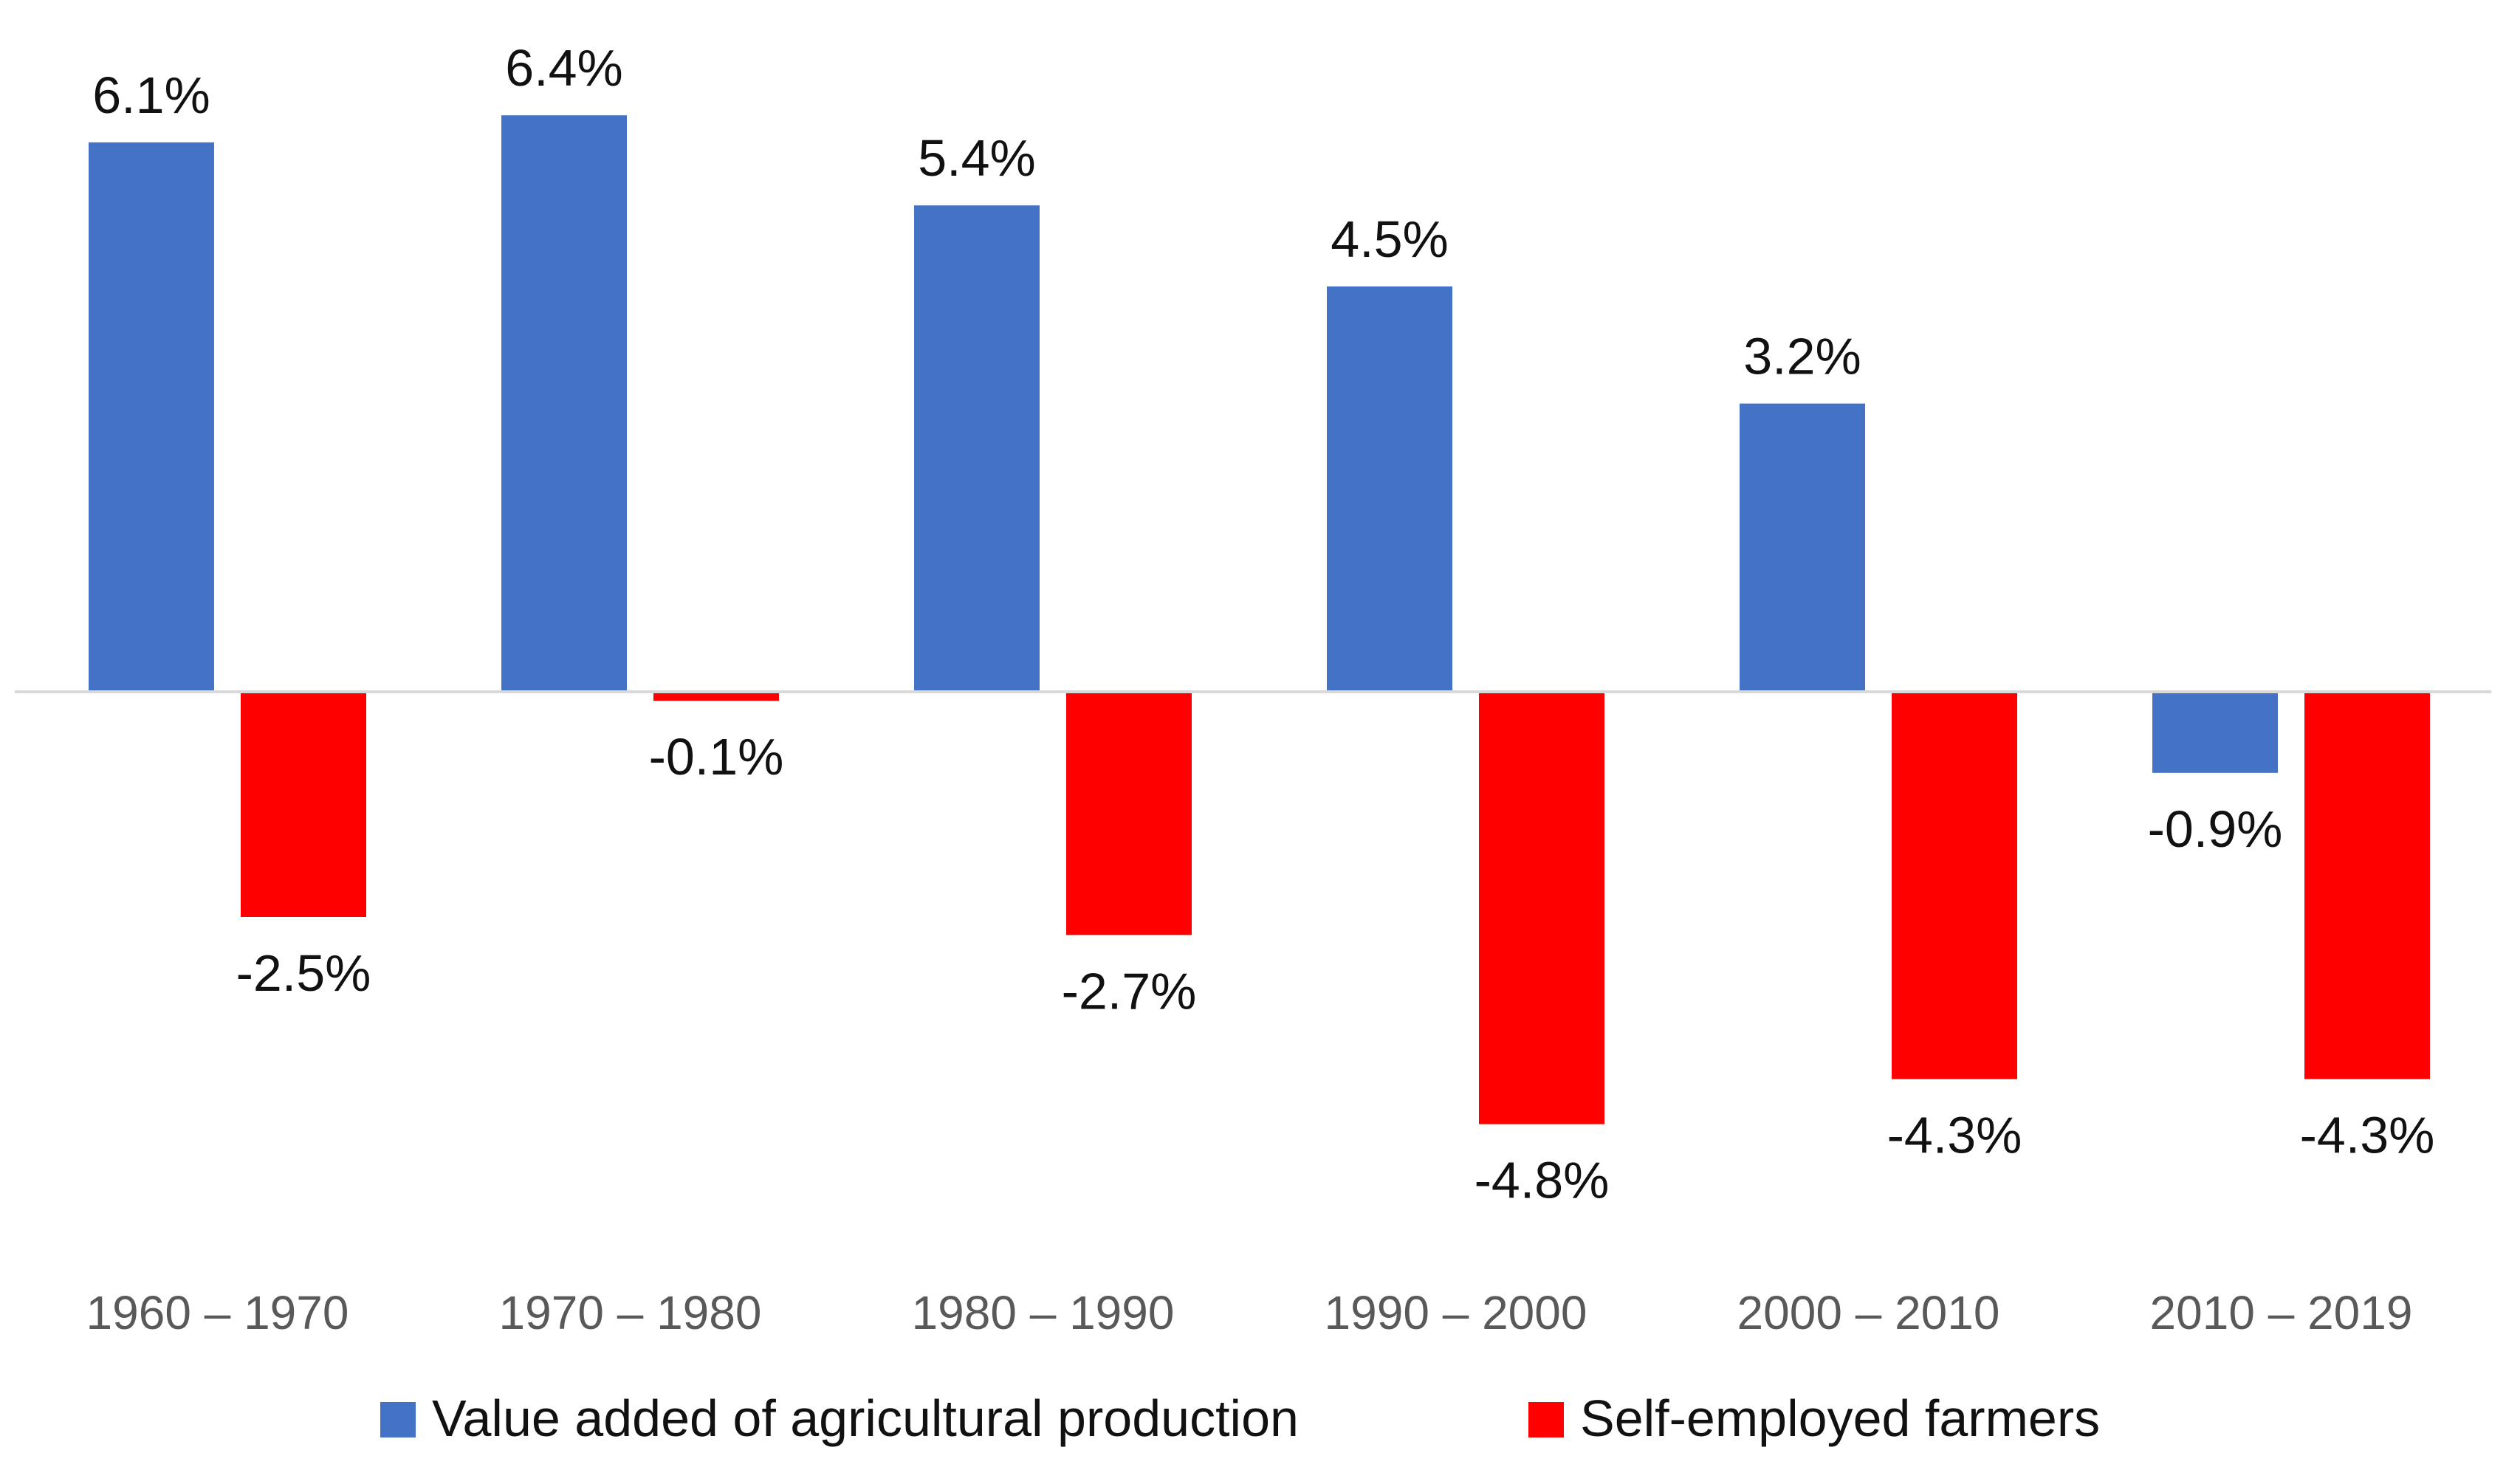  What do you see at coordinates (1542, 1180) in the screenshot?
I see `data-label-series-2-3: -4.8%` at bounding box center [1542, 1180].